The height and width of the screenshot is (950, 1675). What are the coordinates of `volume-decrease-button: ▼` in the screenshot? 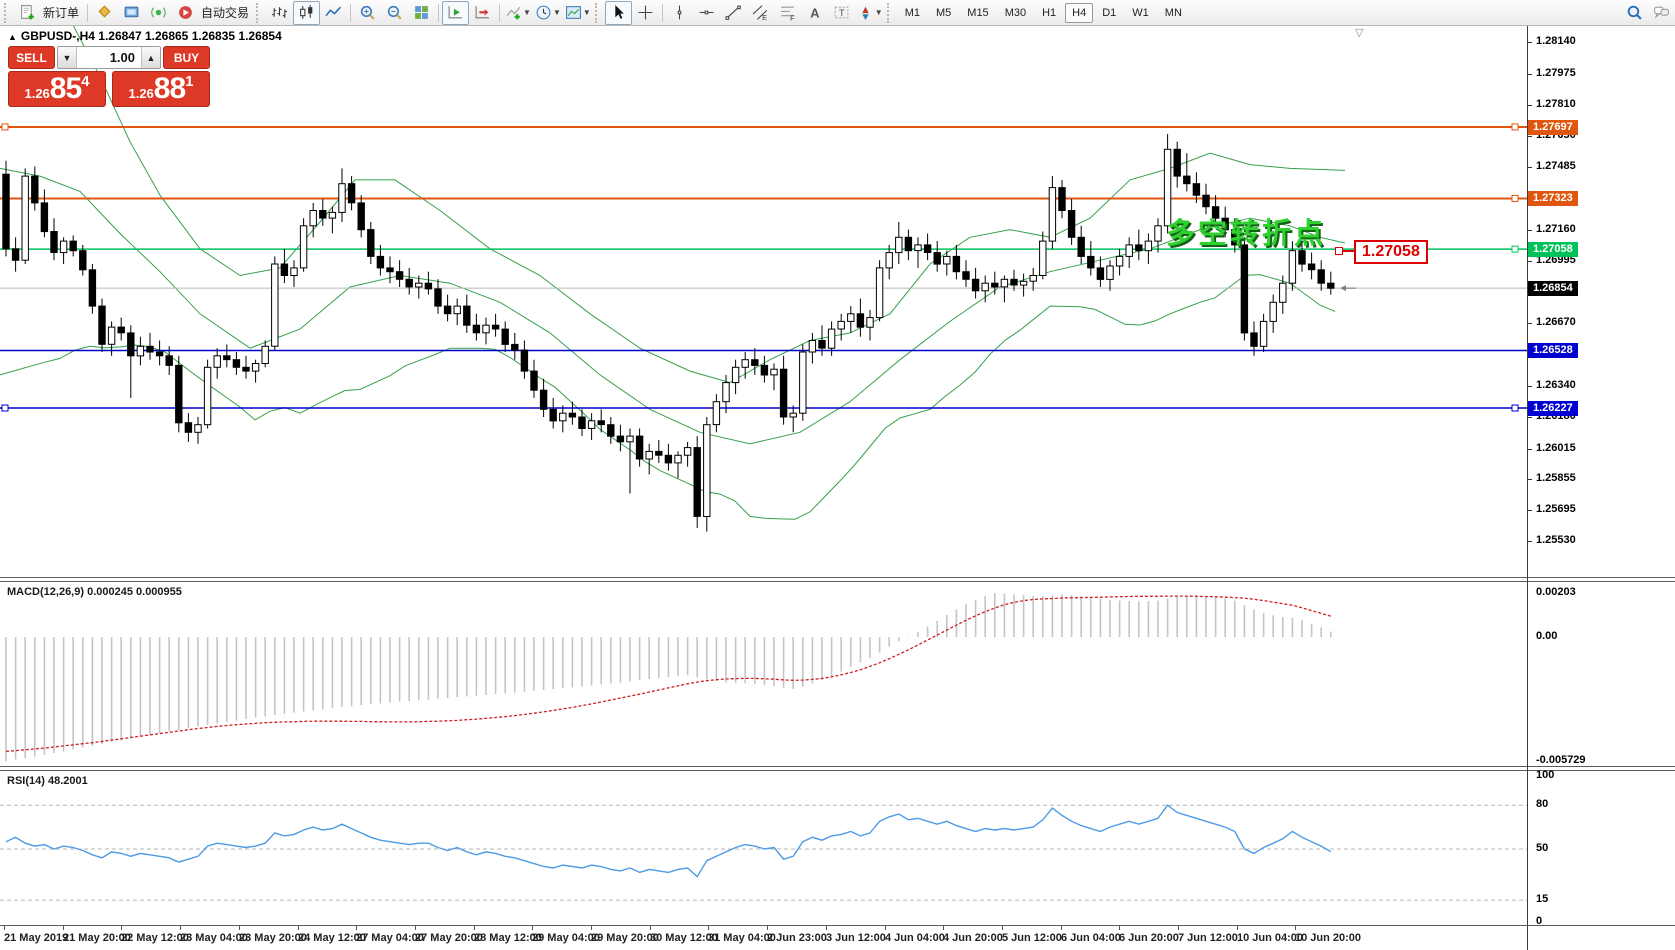 It's located at (67, 57).